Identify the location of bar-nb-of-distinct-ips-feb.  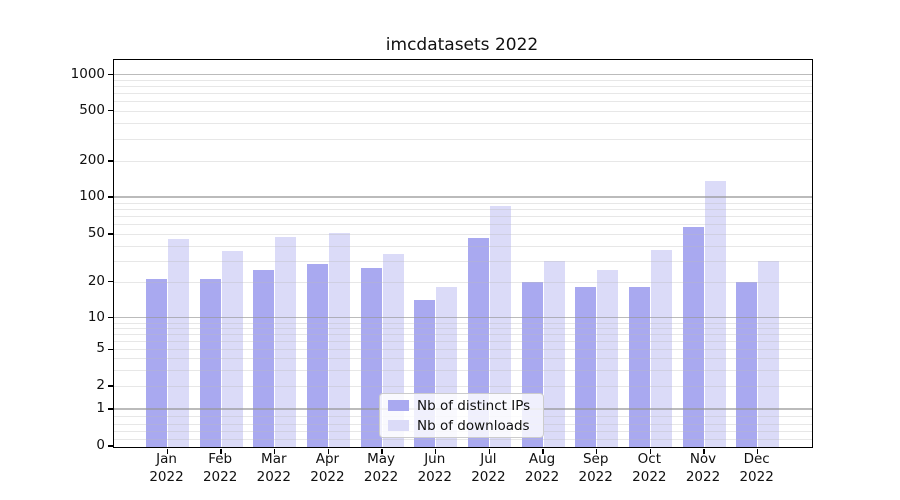
(210, 363).